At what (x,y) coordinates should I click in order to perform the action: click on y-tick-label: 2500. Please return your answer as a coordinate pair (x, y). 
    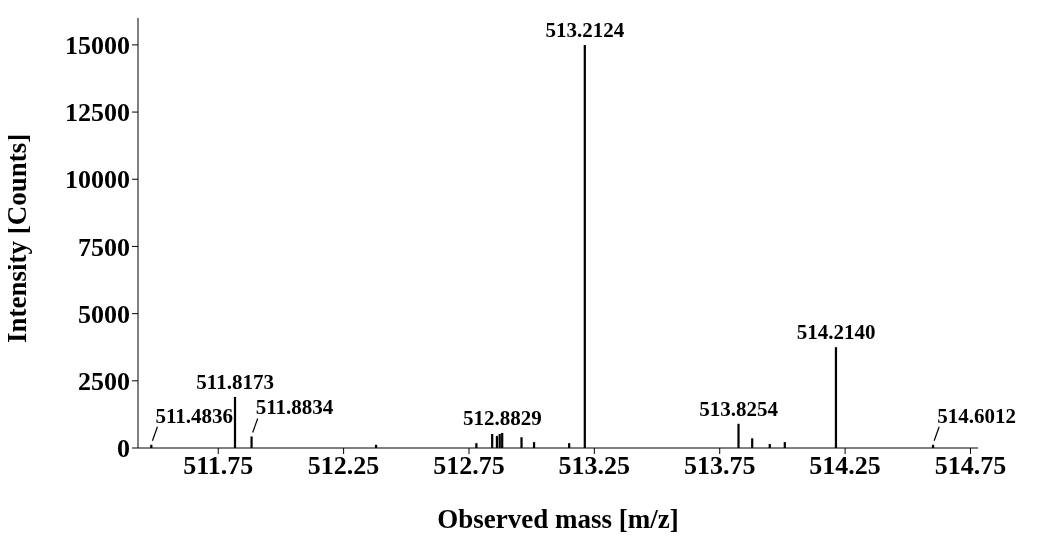
    Looking at the image, I should click on (104, 382).